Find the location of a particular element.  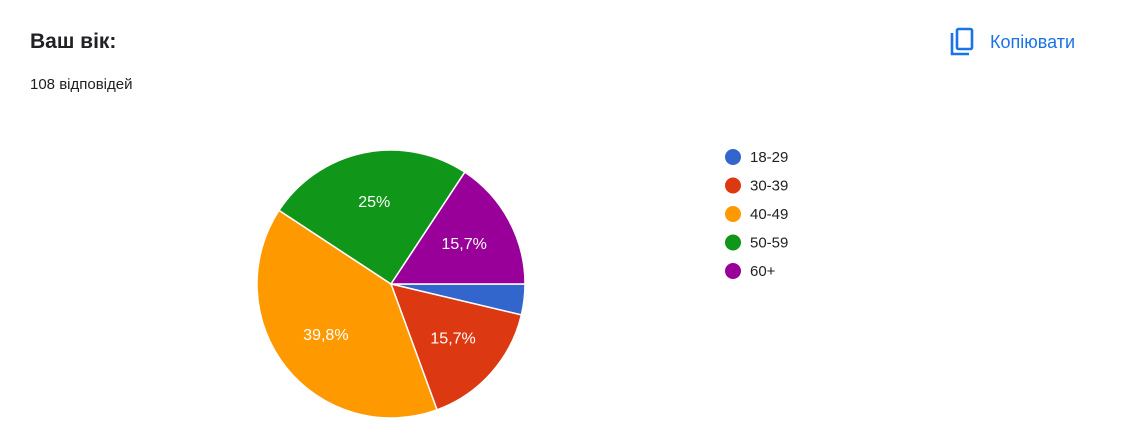

data-label: 25% is located at coordinates (374, 202).